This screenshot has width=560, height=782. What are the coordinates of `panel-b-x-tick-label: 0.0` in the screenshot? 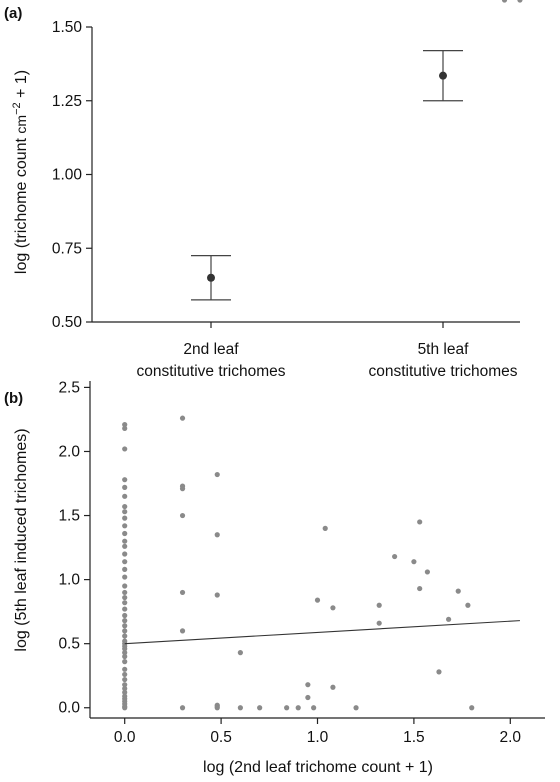 It's located at (125, 737).